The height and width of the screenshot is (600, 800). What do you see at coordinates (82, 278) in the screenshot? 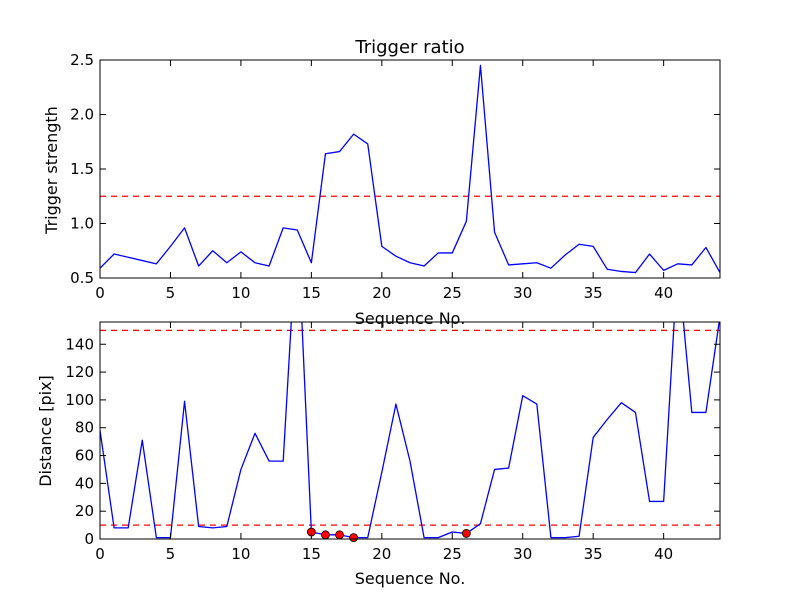
I see `y-tick-label: 0.5` at bounding box center [82, 278].